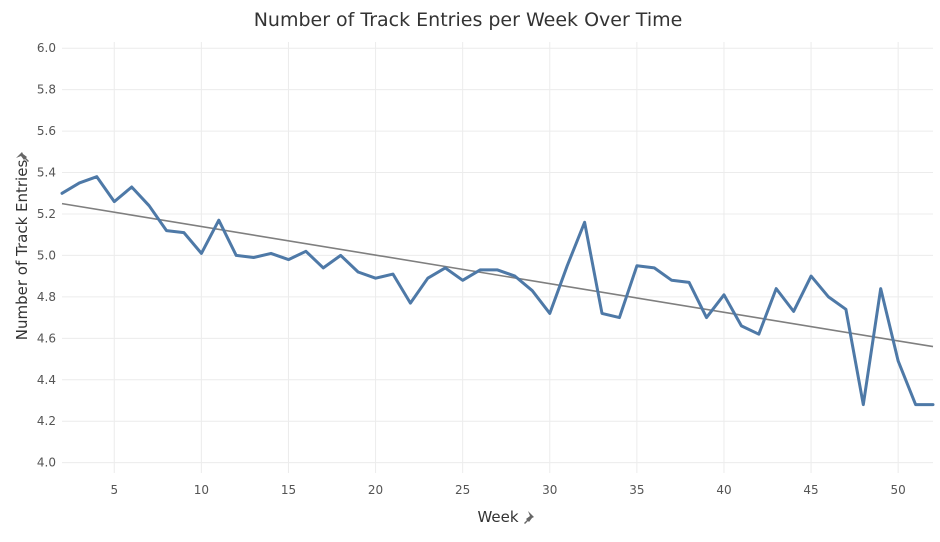  I want to click on y-tick-label: 4.6, so click(46, 338).